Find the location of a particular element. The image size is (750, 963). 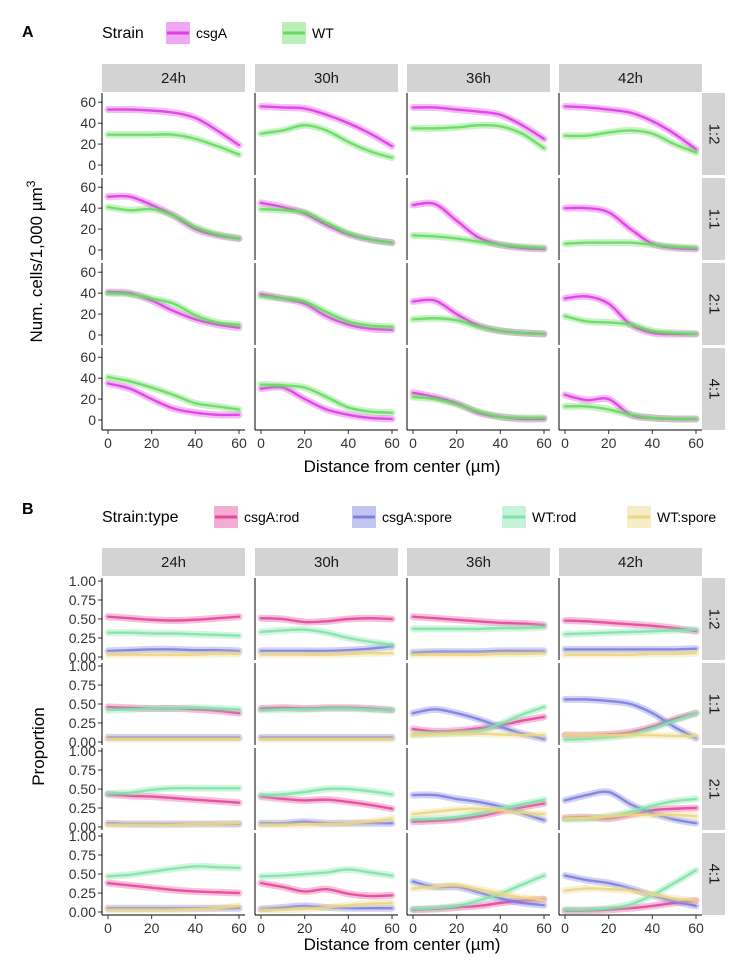

y-axis-title-text: Num. cells/1,000 µm is located at coordinates (36, 264).